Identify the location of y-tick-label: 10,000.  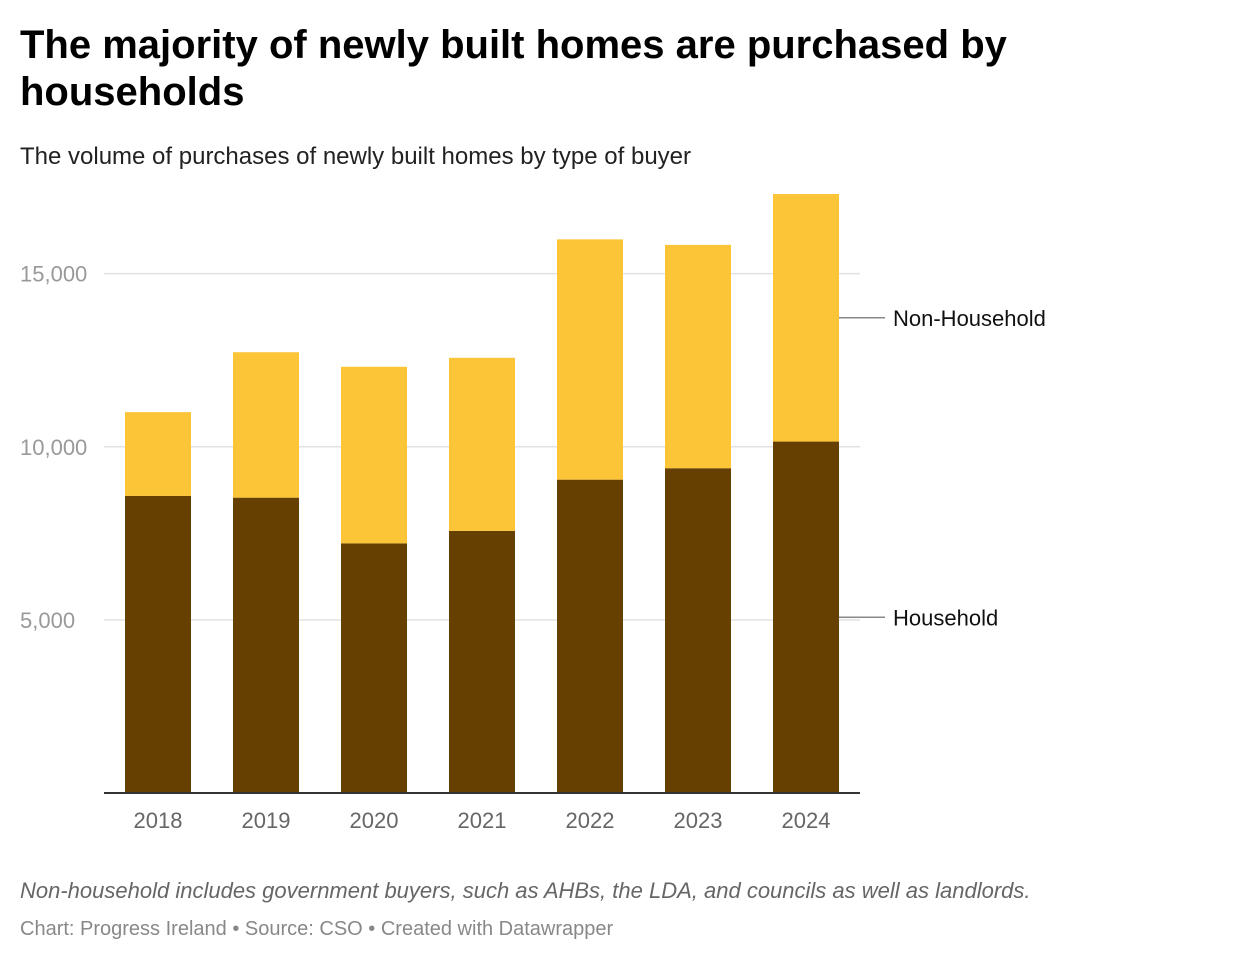
(53, 447).